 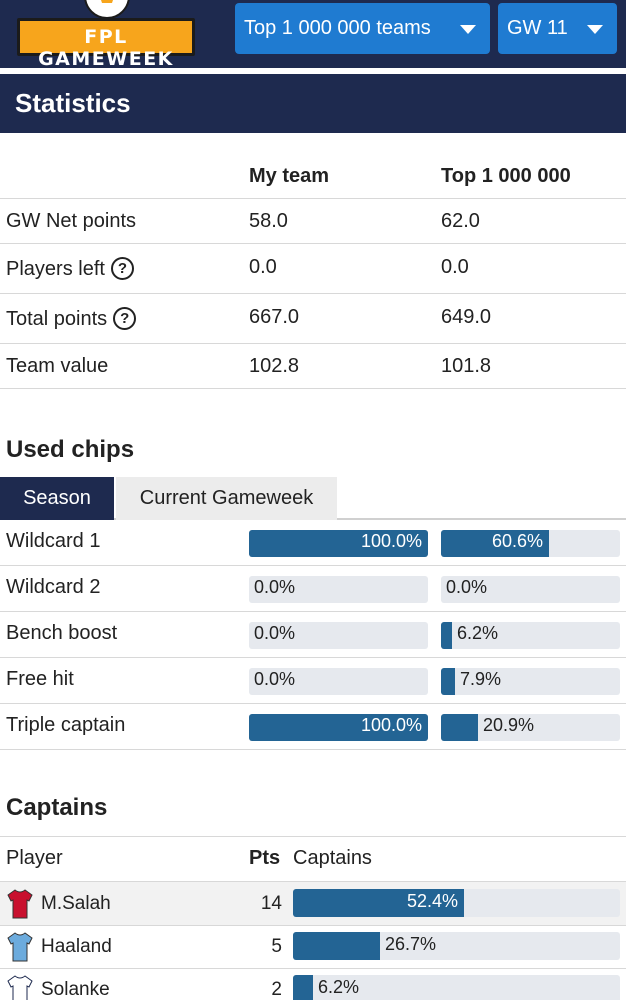 What do you see at coordinates (537, 28) in the screenshot?
I see `gameweek-dropdown-label: GW 11` at bounding box center [537, 28].